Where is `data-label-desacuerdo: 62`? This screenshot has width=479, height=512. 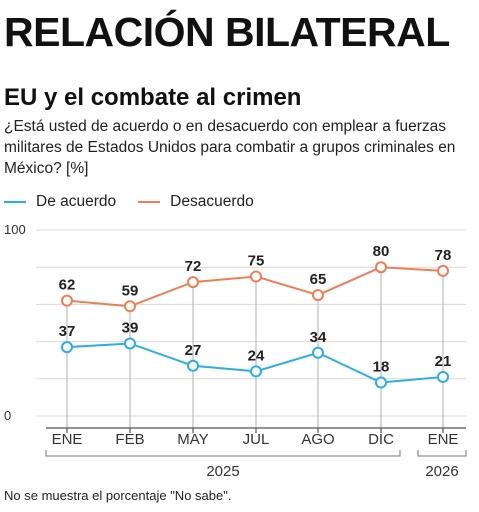
data-label-desacuerdo: 62 is located at coordinates (67, 285).